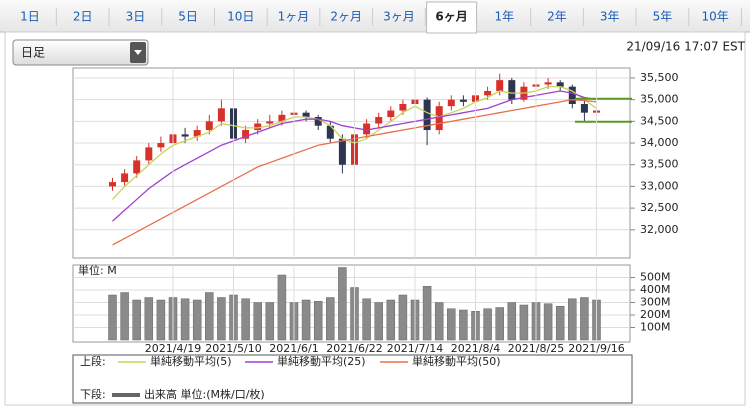 This screenshot has height=406, width=750. Describe the element at coordinates (204, 394) in the screenshot. I see `legend-label: 出来高 単位:(M株/口/枚)` at that location.